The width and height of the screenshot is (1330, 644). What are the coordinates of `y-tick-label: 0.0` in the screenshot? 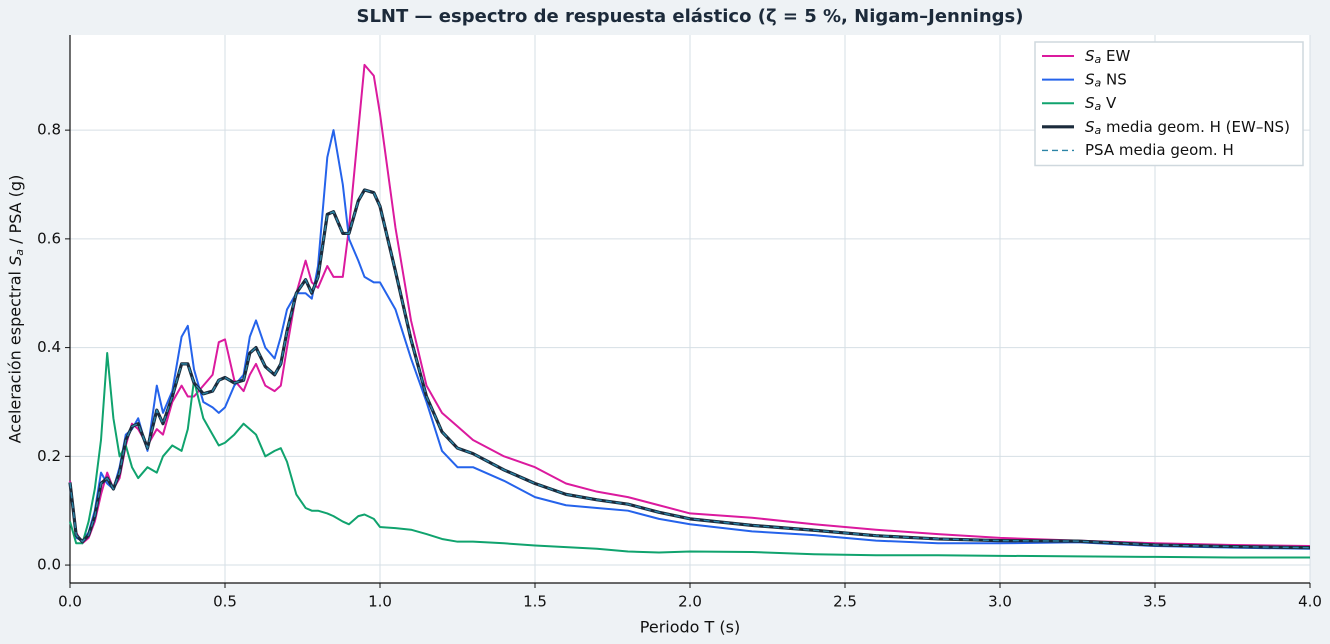 It's located at (49, 565).